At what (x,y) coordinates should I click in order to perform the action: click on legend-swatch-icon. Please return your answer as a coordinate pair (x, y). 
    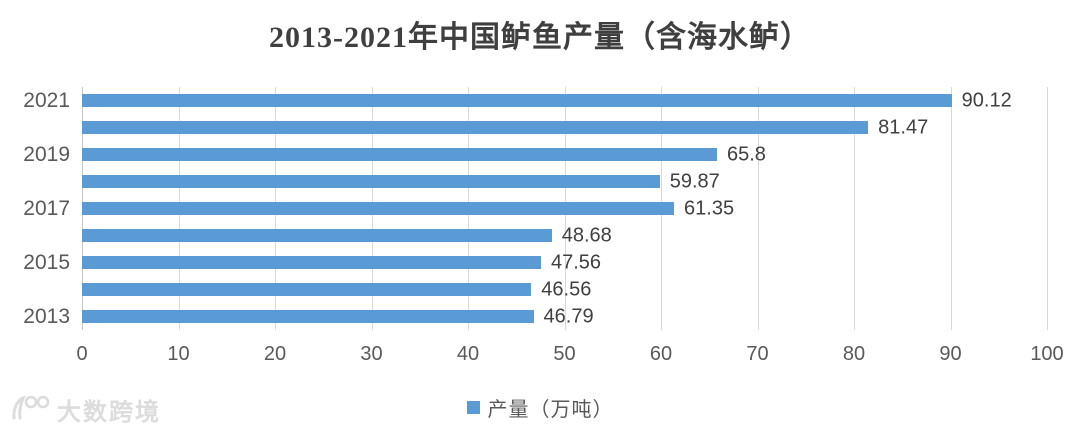
    Looking at the image, I should click on (473, 407).